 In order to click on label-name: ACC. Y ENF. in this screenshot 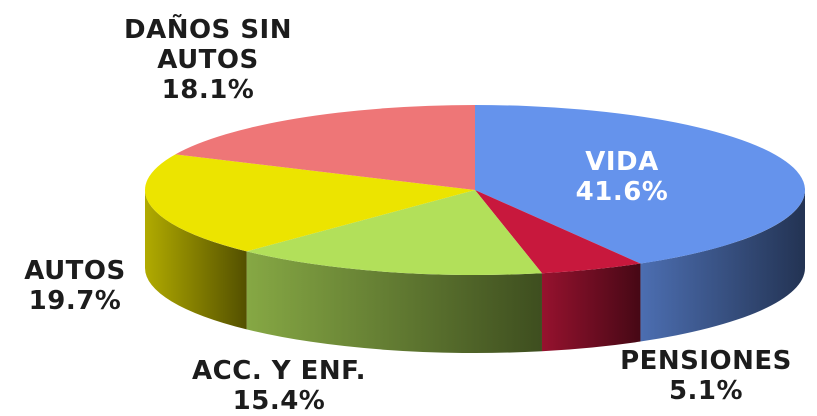, I will do `click(279, 371)`.